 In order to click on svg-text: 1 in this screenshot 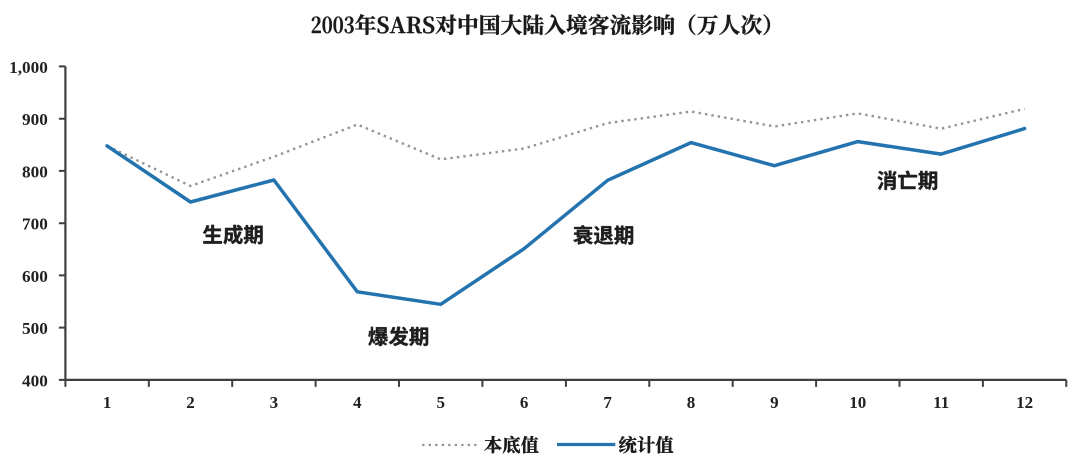, I will do `click(107, 402)`.